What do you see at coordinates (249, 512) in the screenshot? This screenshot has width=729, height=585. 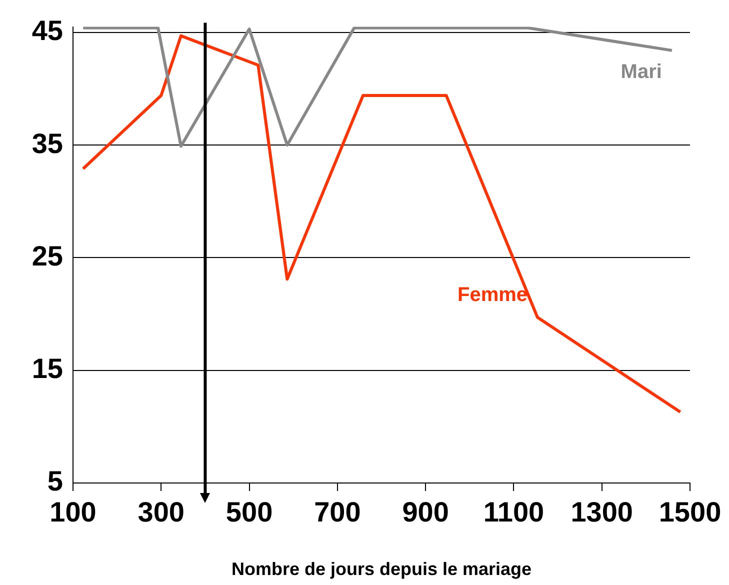 I see `x-tick-label: 500` at bounding box center [249, 512].